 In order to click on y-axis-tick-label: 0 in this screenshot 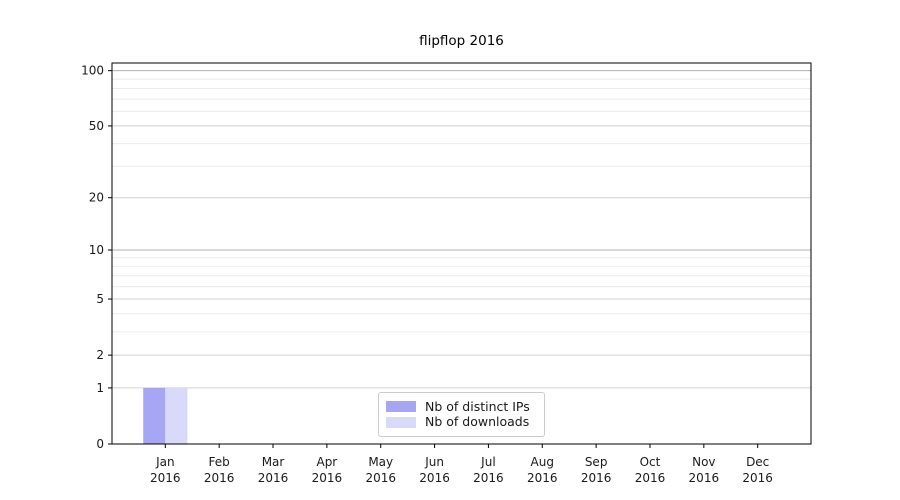, I will do `click(100, 444)`.